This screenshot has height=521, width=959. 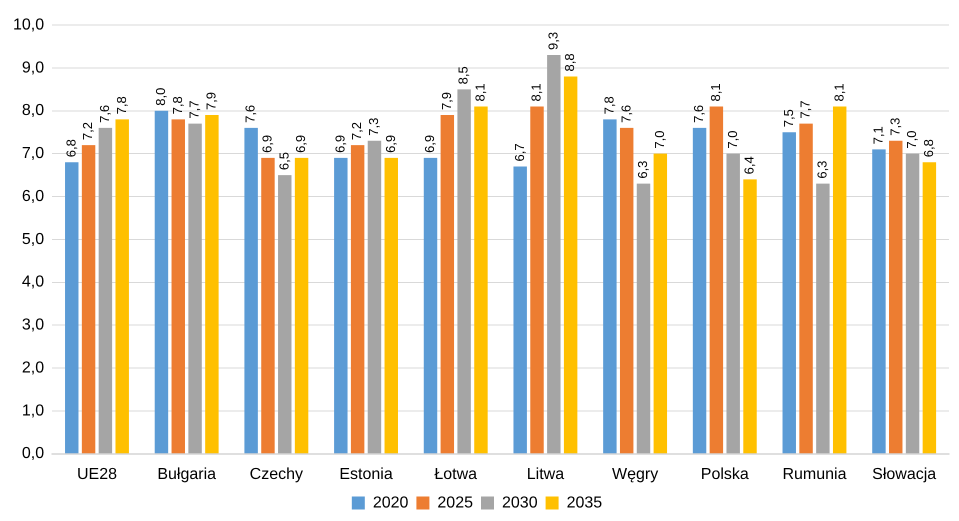 What do you see at coordinates (456, 474) in the screenshot?
I see `x-tick-label: Łotwa` at bounding box center [456, 474].